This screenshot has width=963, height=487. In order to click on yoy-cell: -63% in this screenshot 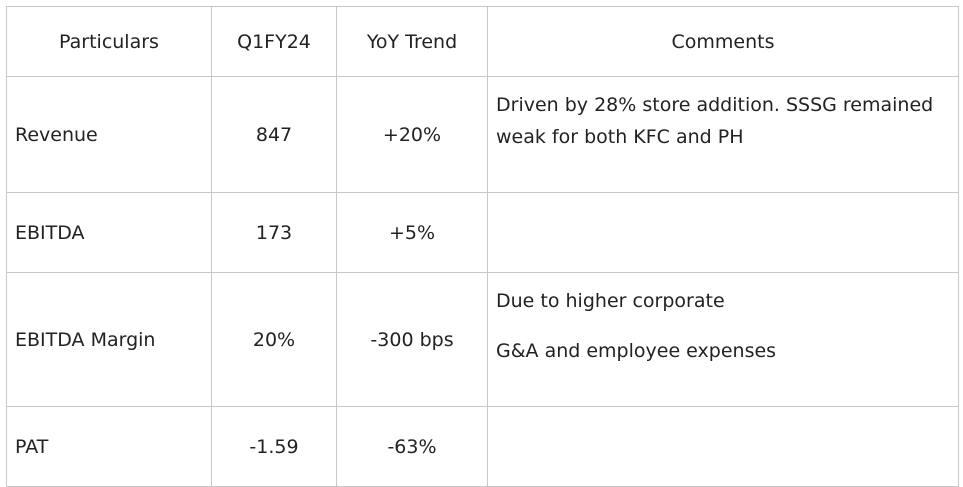, I will do `click(412, 446)`.